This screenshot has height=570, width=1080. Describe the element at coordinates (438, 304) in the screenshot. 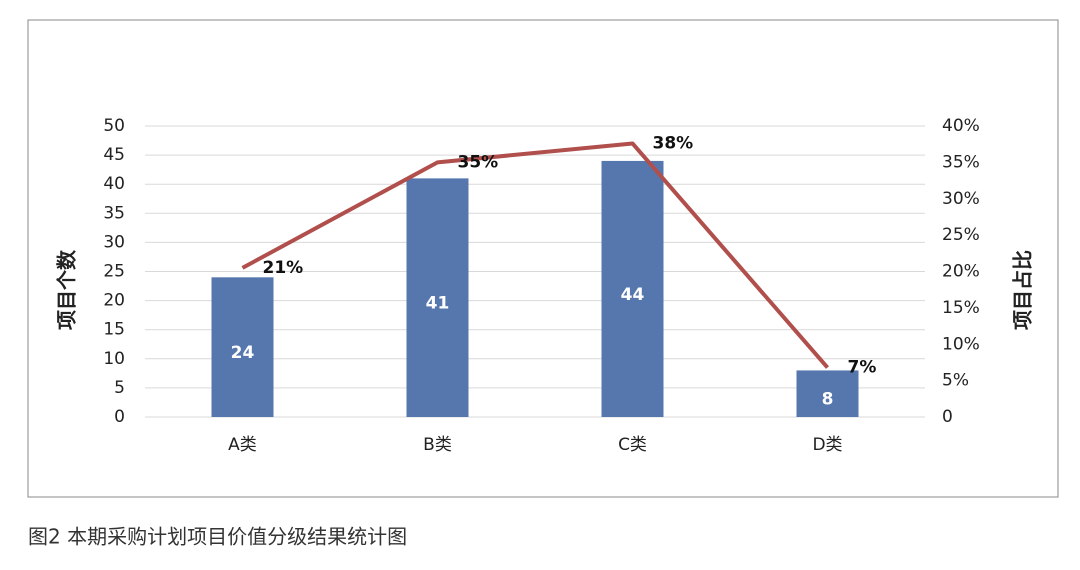

I see `bar-value-label: 41` at that location.